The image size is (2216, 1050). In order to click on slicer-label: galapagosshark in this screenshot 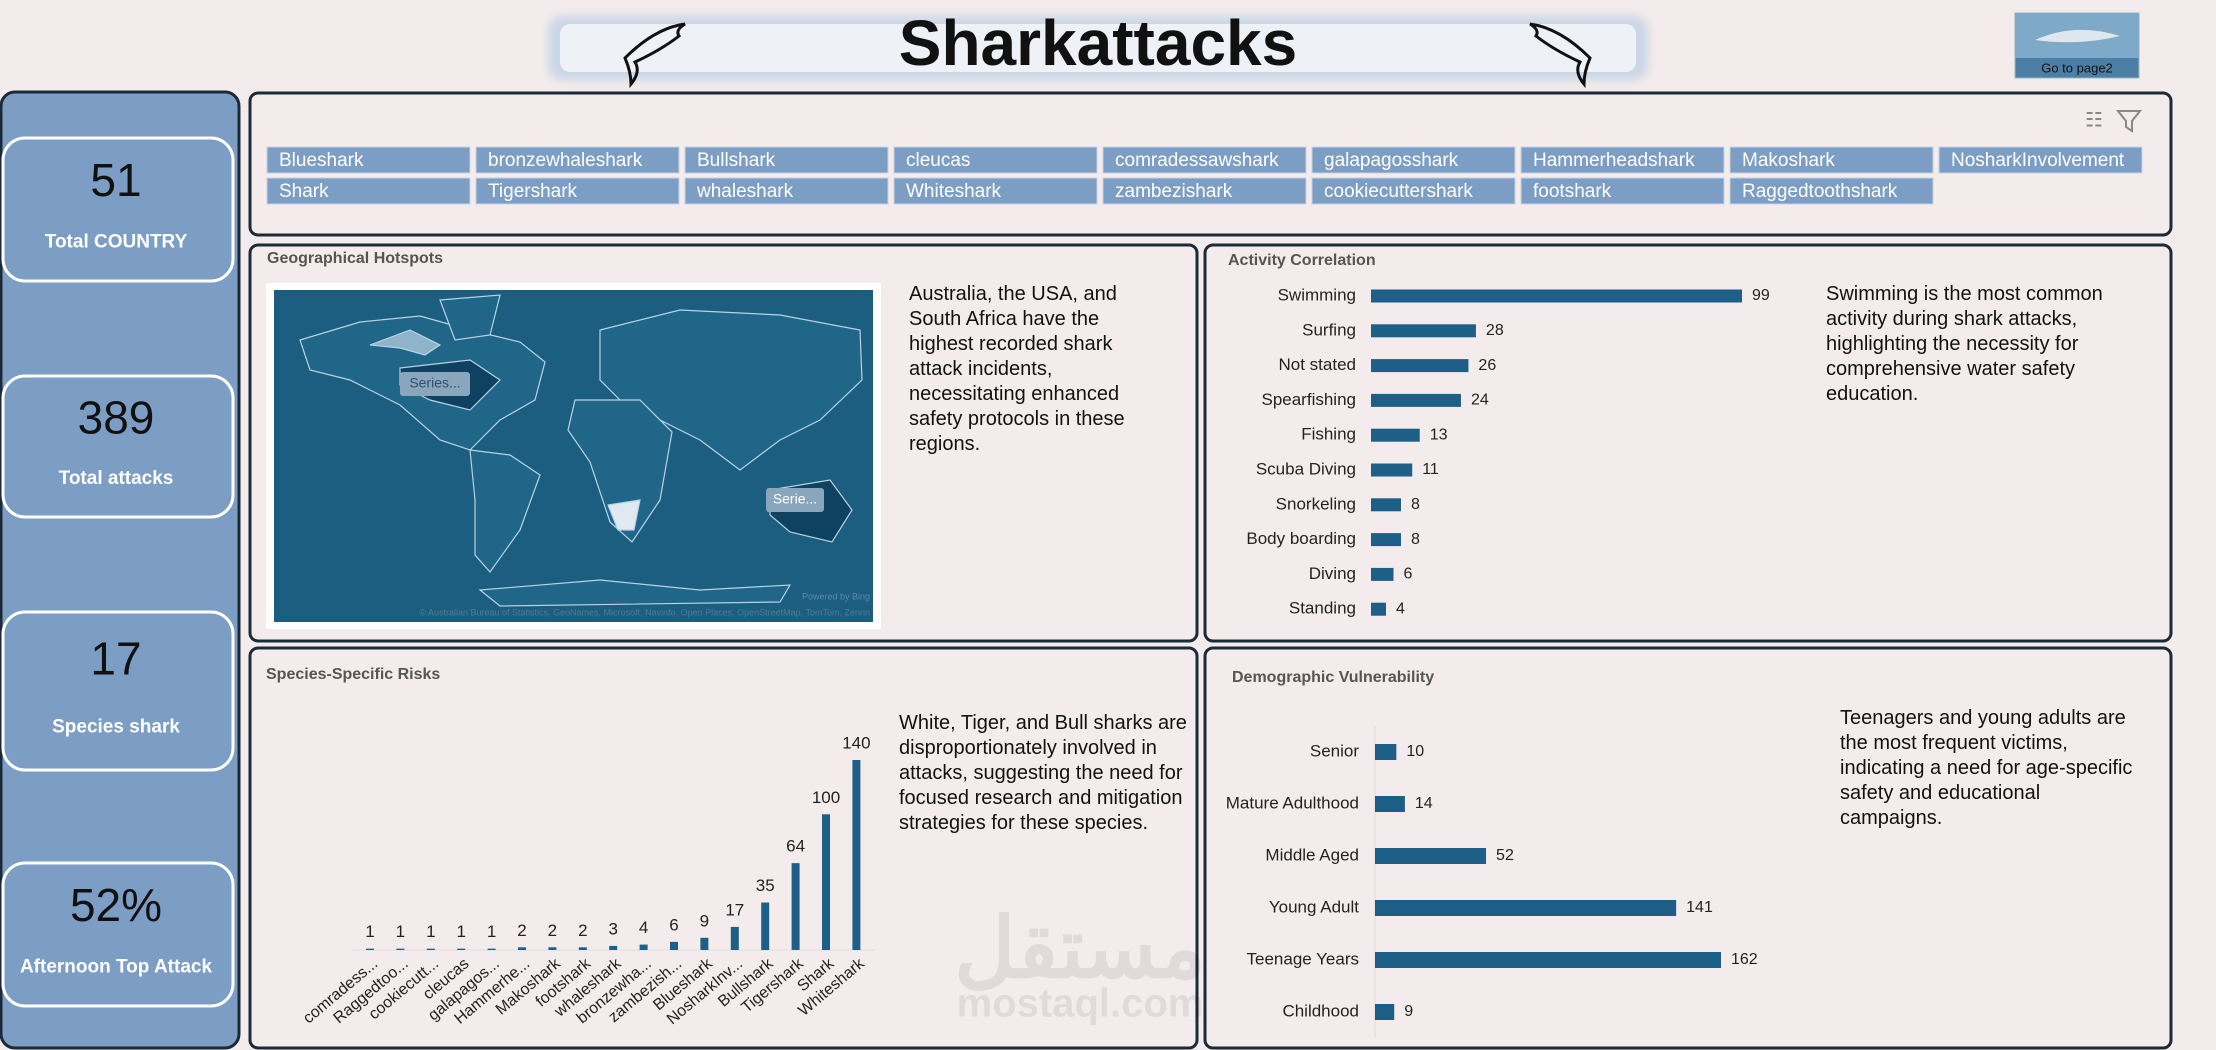, I will do `click(1391, 160)`.